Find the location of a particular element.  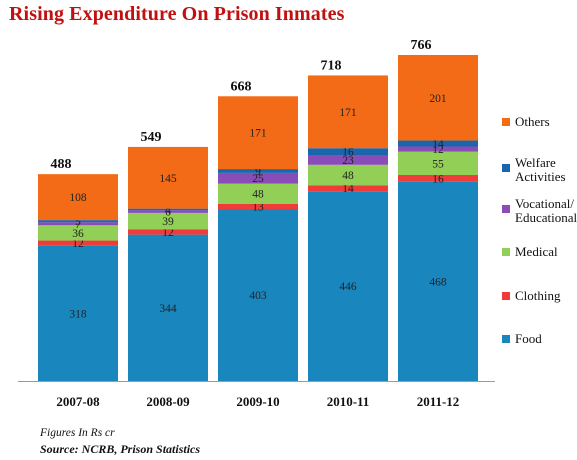

data-label: 108 is located at coordinates (78, 198).